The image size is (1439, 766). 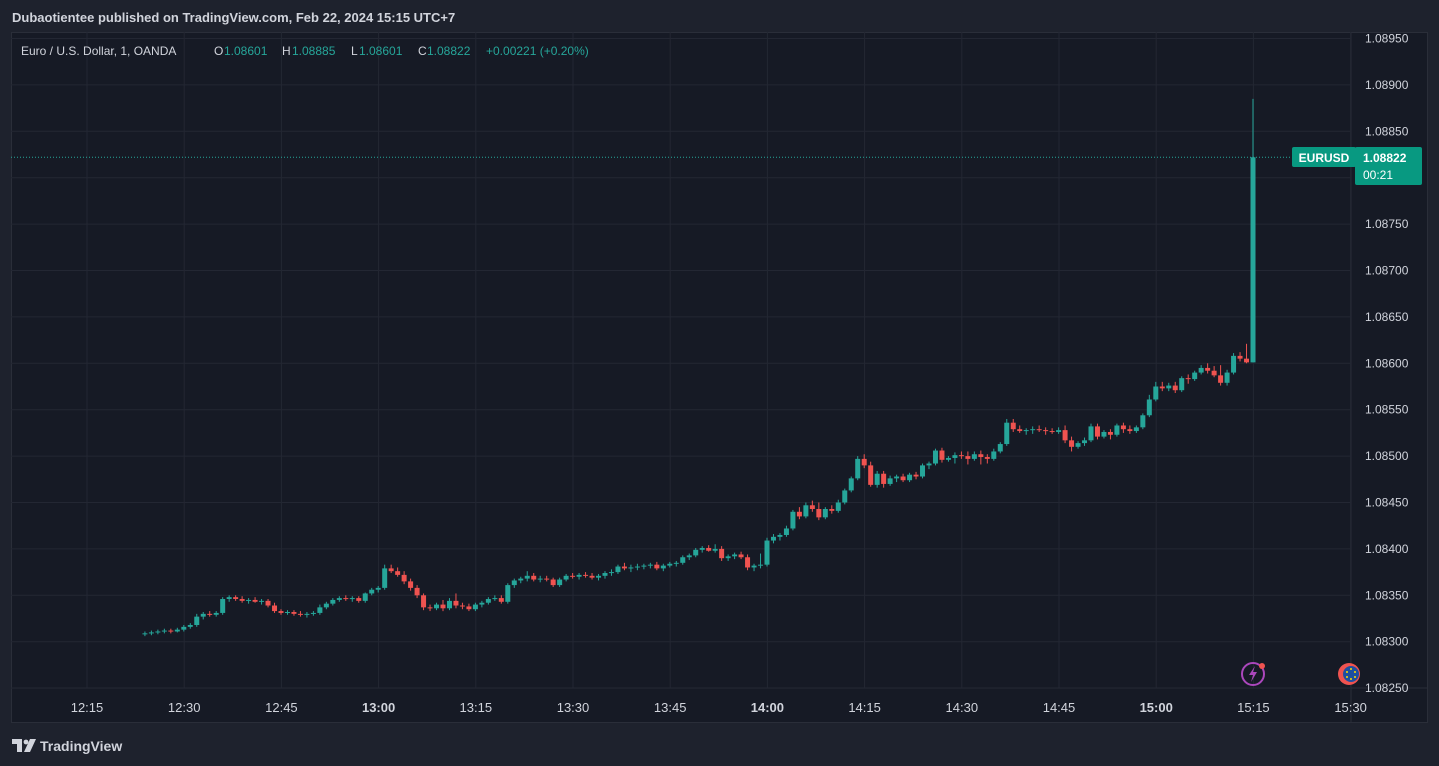 What do you see at coordinates (24, 746) in the screenshot?
I see `tradingview-logo-icon` at bounding box center [24, 746].